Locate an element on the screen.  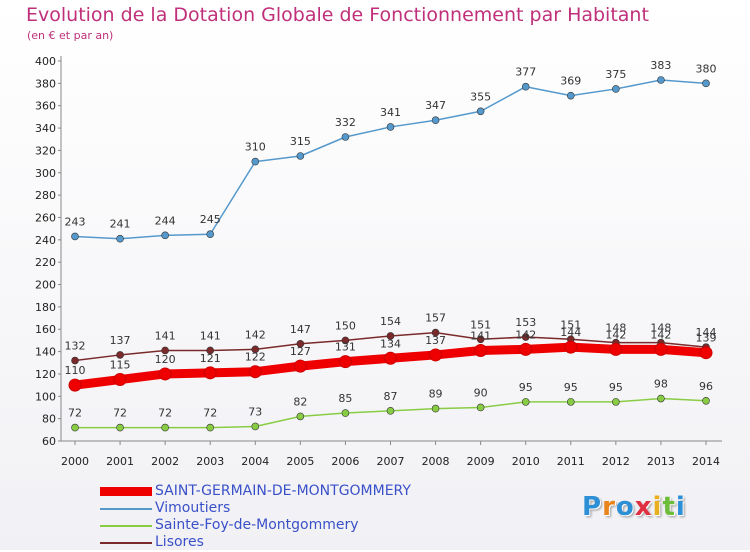
data-label: 315 is located at coordinates (300, 141).